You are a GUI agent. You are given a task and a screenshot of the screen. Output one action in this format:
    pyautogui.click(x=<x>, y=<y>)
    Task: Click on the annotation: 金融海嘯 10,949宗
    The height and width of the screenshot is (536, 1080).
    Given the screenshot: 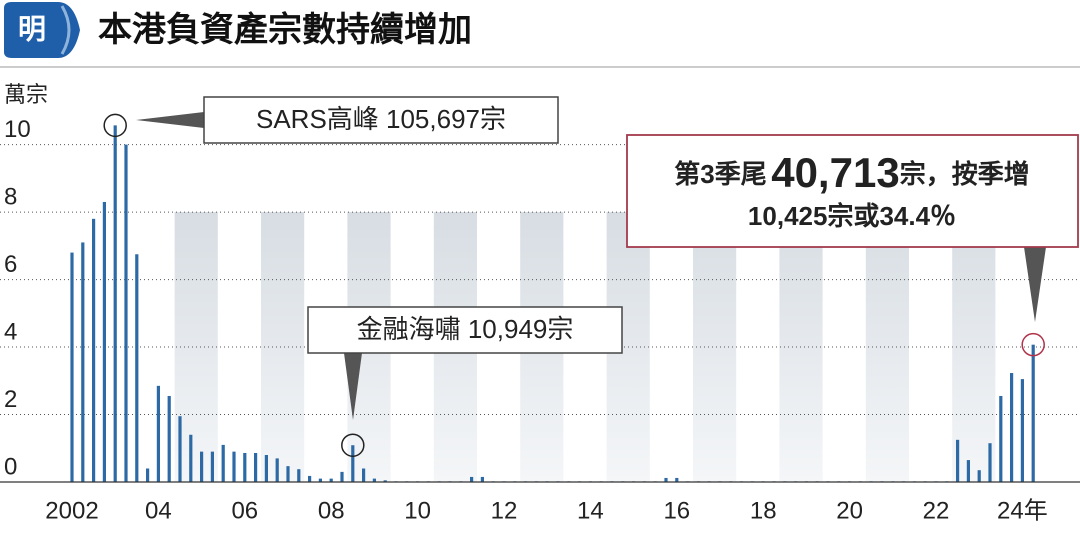 What is the action you would take?
    pyautogui.click(x=465, y=329)
    